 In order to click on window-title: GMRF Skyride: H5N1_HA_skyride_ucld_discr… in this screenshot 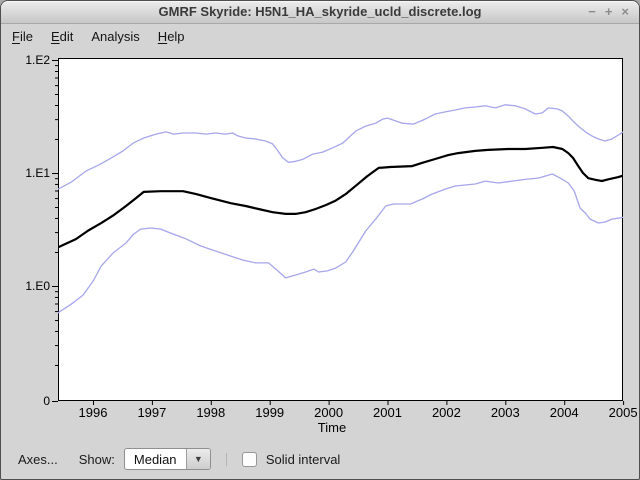, I will do `click(320, 11)`.